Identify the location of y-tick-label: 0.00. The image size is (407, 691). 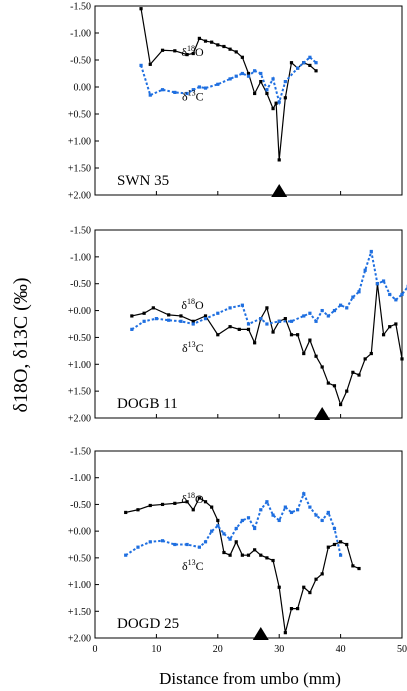
(83, 88).